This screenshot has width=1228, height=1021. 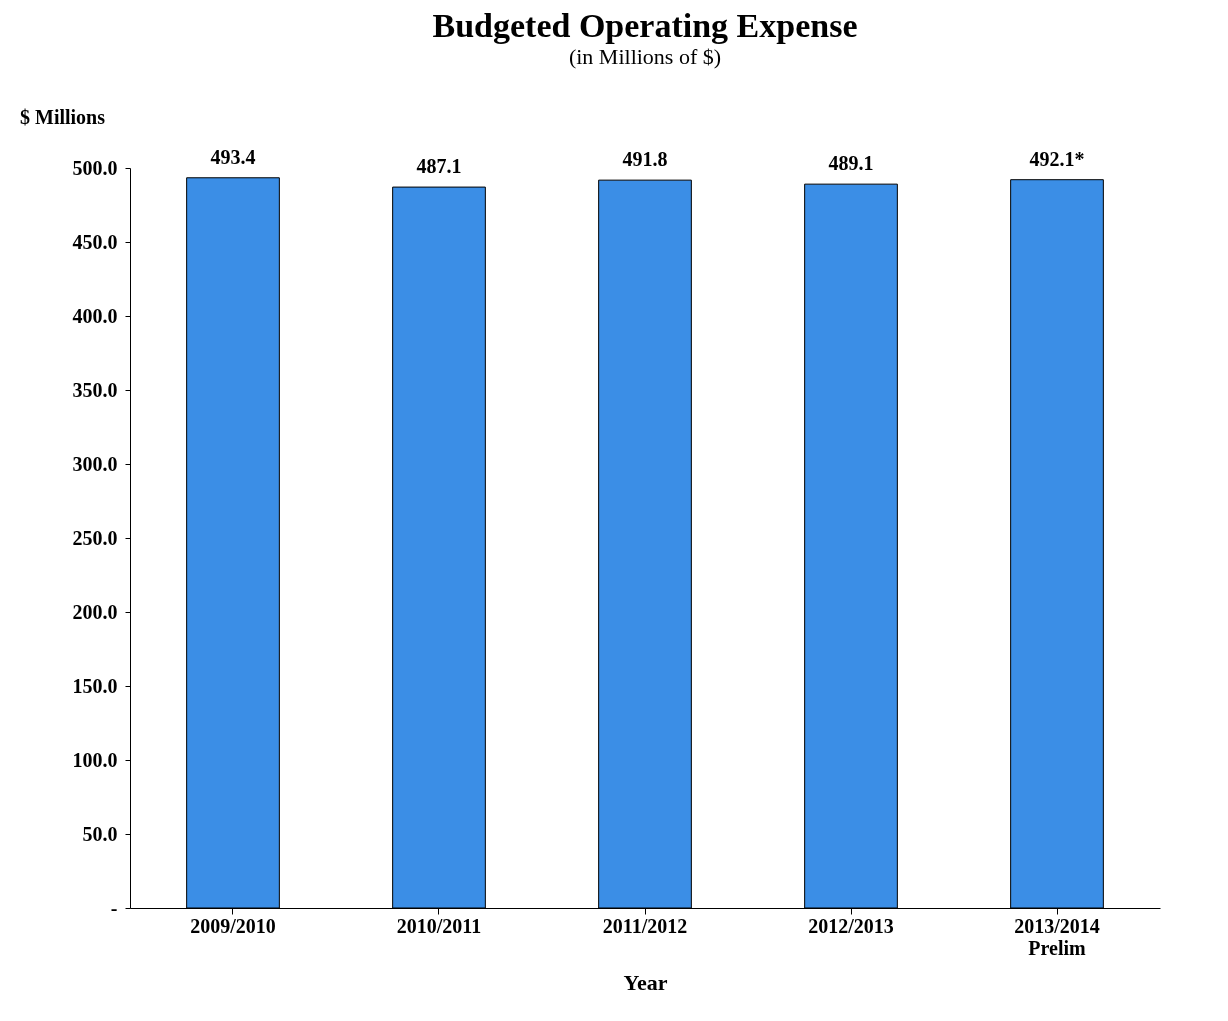 What do you see at coordinates (95, 463) in the screenshot?
I see `y-tick-label: 300.0` at bounding box center [95, 463].